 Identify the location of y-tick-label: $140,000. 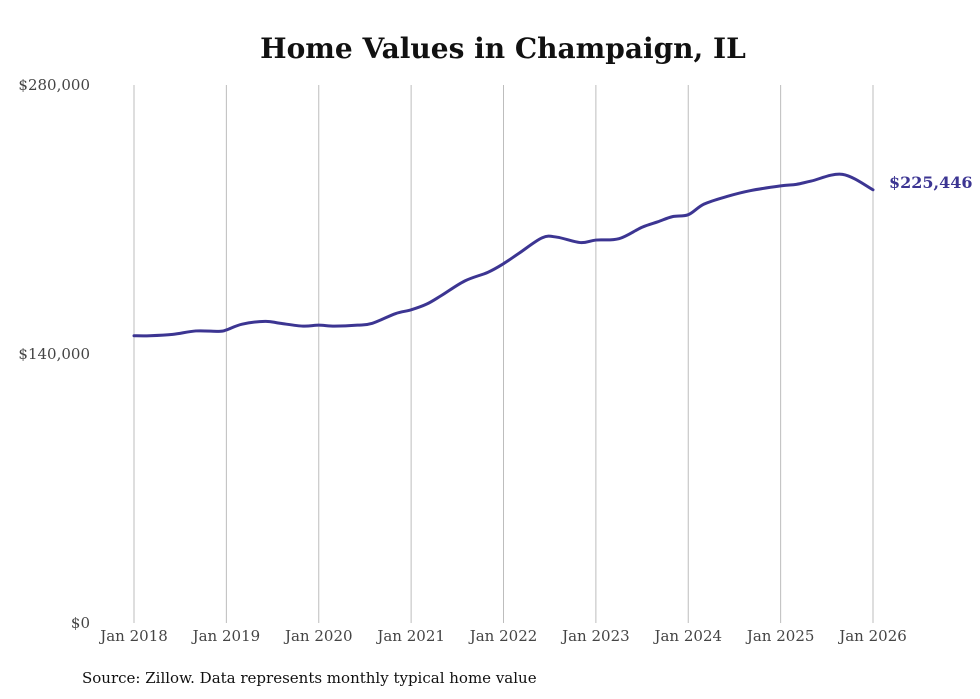
(54, 354).